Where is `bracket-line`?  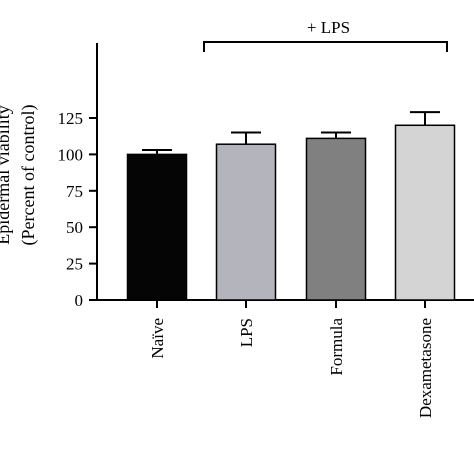
bracket-line is located at coordinates (325, 46).